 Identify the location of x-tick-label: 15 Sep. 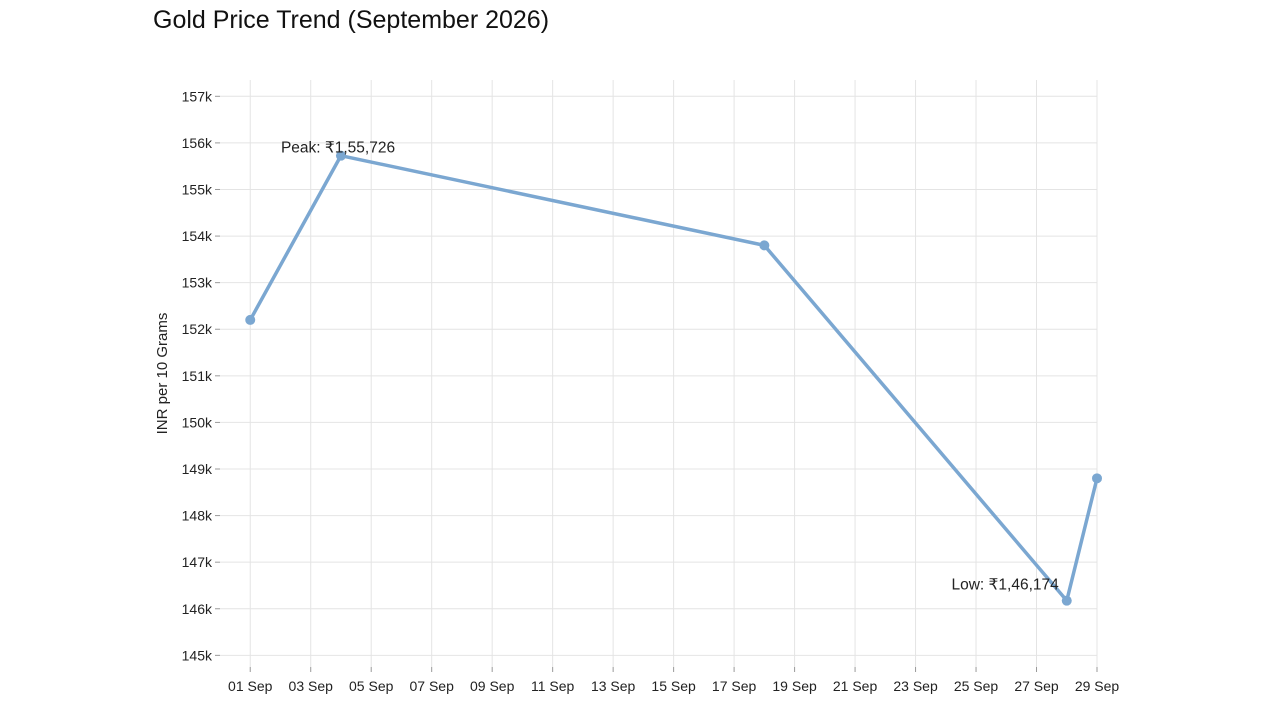
(673, 686).